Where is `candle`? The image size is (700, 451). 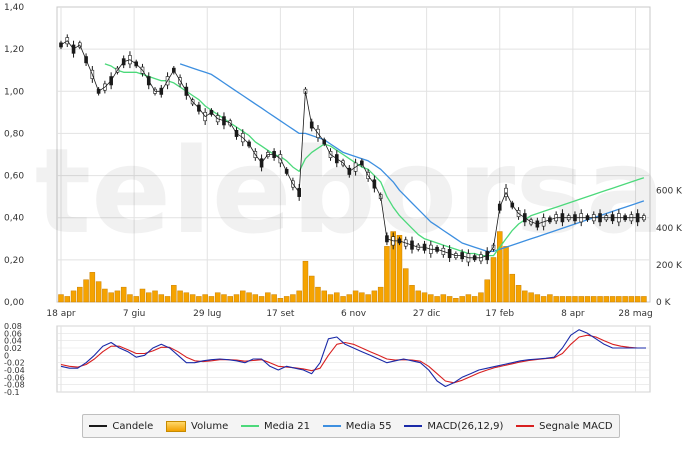
candle is located at coordinates (61, 45).